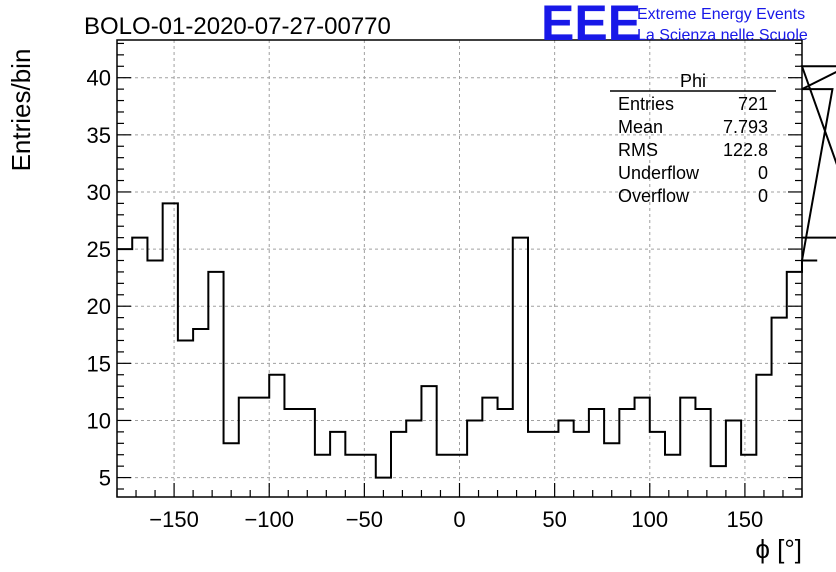 The height and width of the screenshot is (572, 836). I want to click on x-axis-title: ϕ [°], so click(778, 549).